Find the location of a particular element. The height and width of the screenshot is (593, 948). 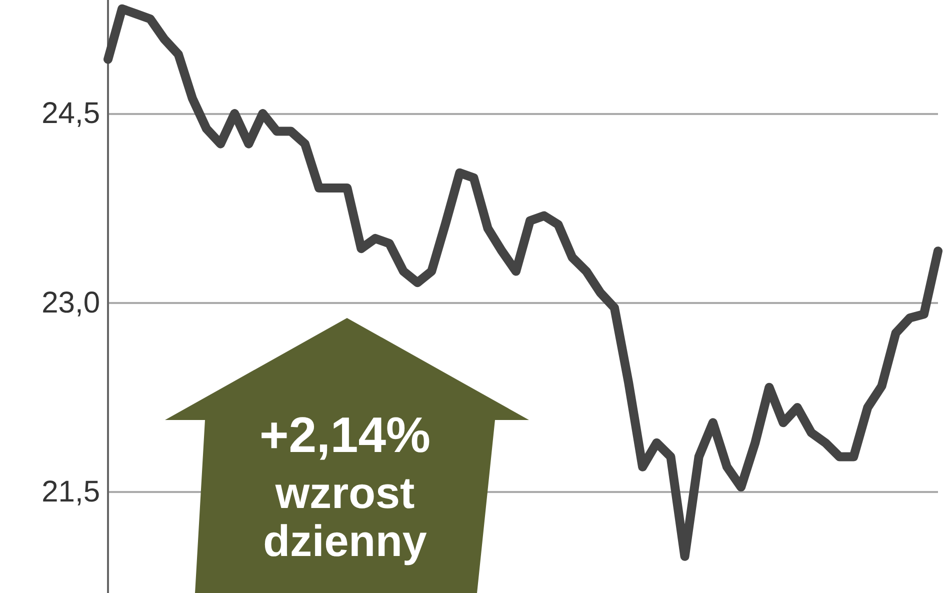

y-tick-label: 23,0 is located at coordinates (71, 303).